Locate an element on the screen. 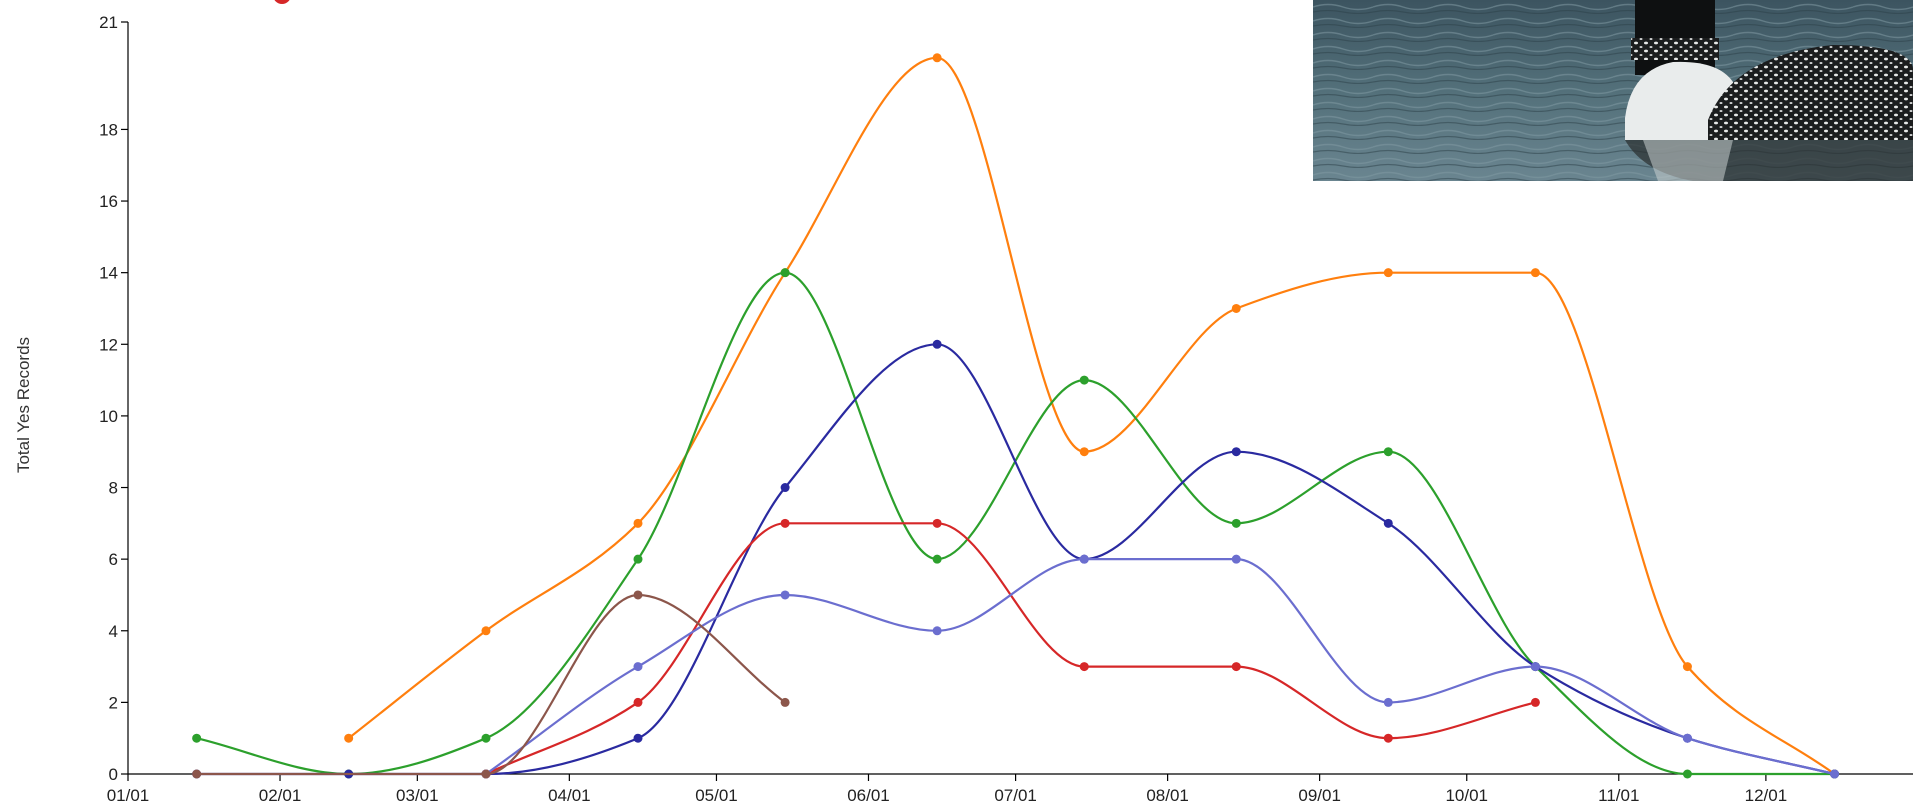  x-tick-label: 09/01 is located at coordinates (1319, 795).